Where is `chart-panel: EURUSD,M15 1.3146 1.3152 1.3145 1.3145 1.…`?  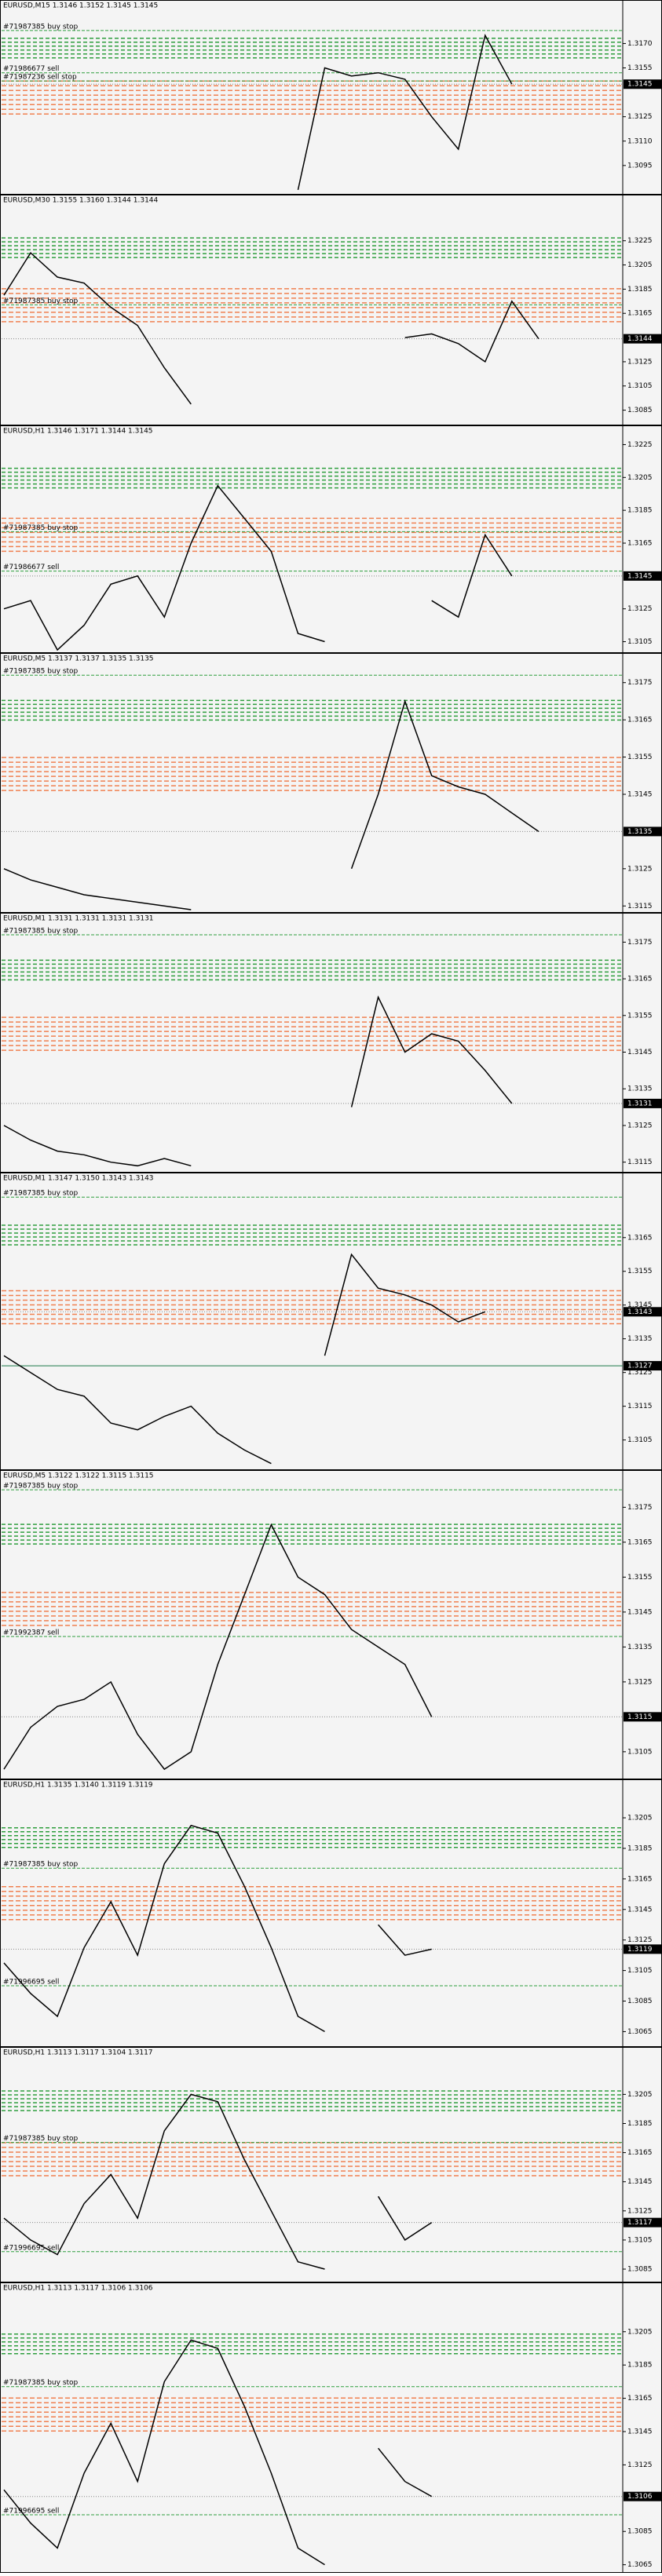
chart-panel: EURUSD,M15 1.3146 1.3152 1.3145 1.3145 1.… is located at coordinates (331, 97).